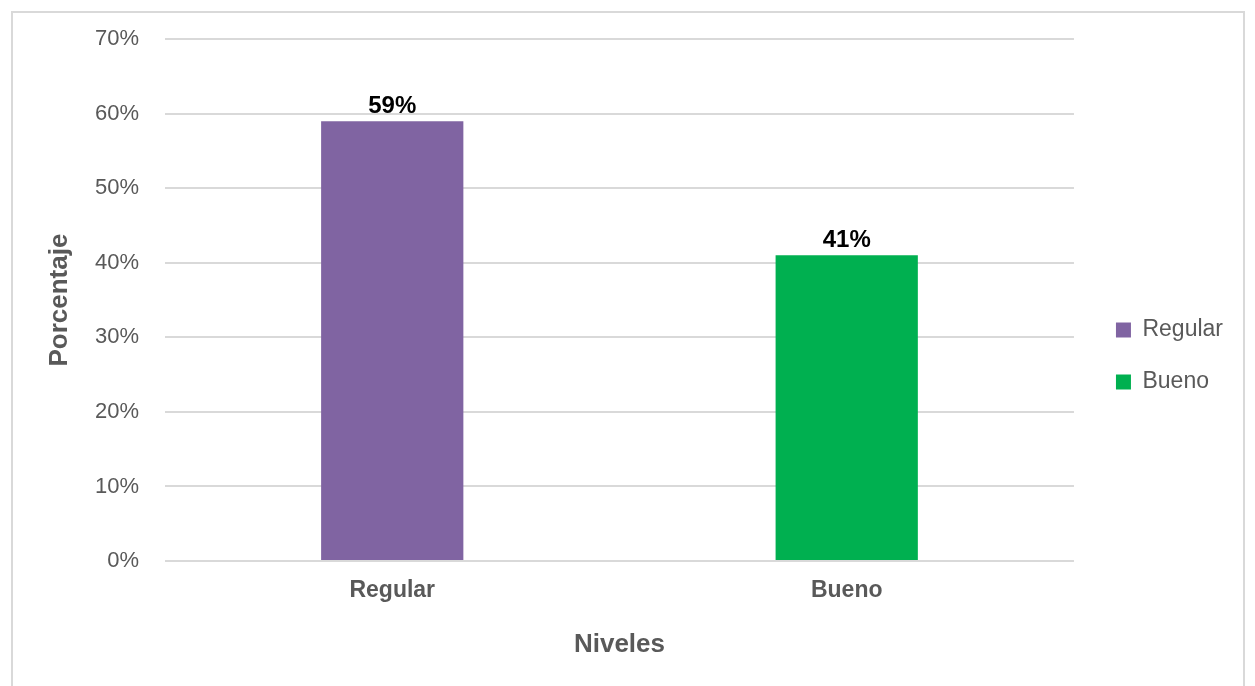 The height and width of the screenshot is (686, 1255). What do you see at coordinates (57, 300) in the screenshot?
I see `y-axis-title: Porcentaje` at bounding box center [57, 300].